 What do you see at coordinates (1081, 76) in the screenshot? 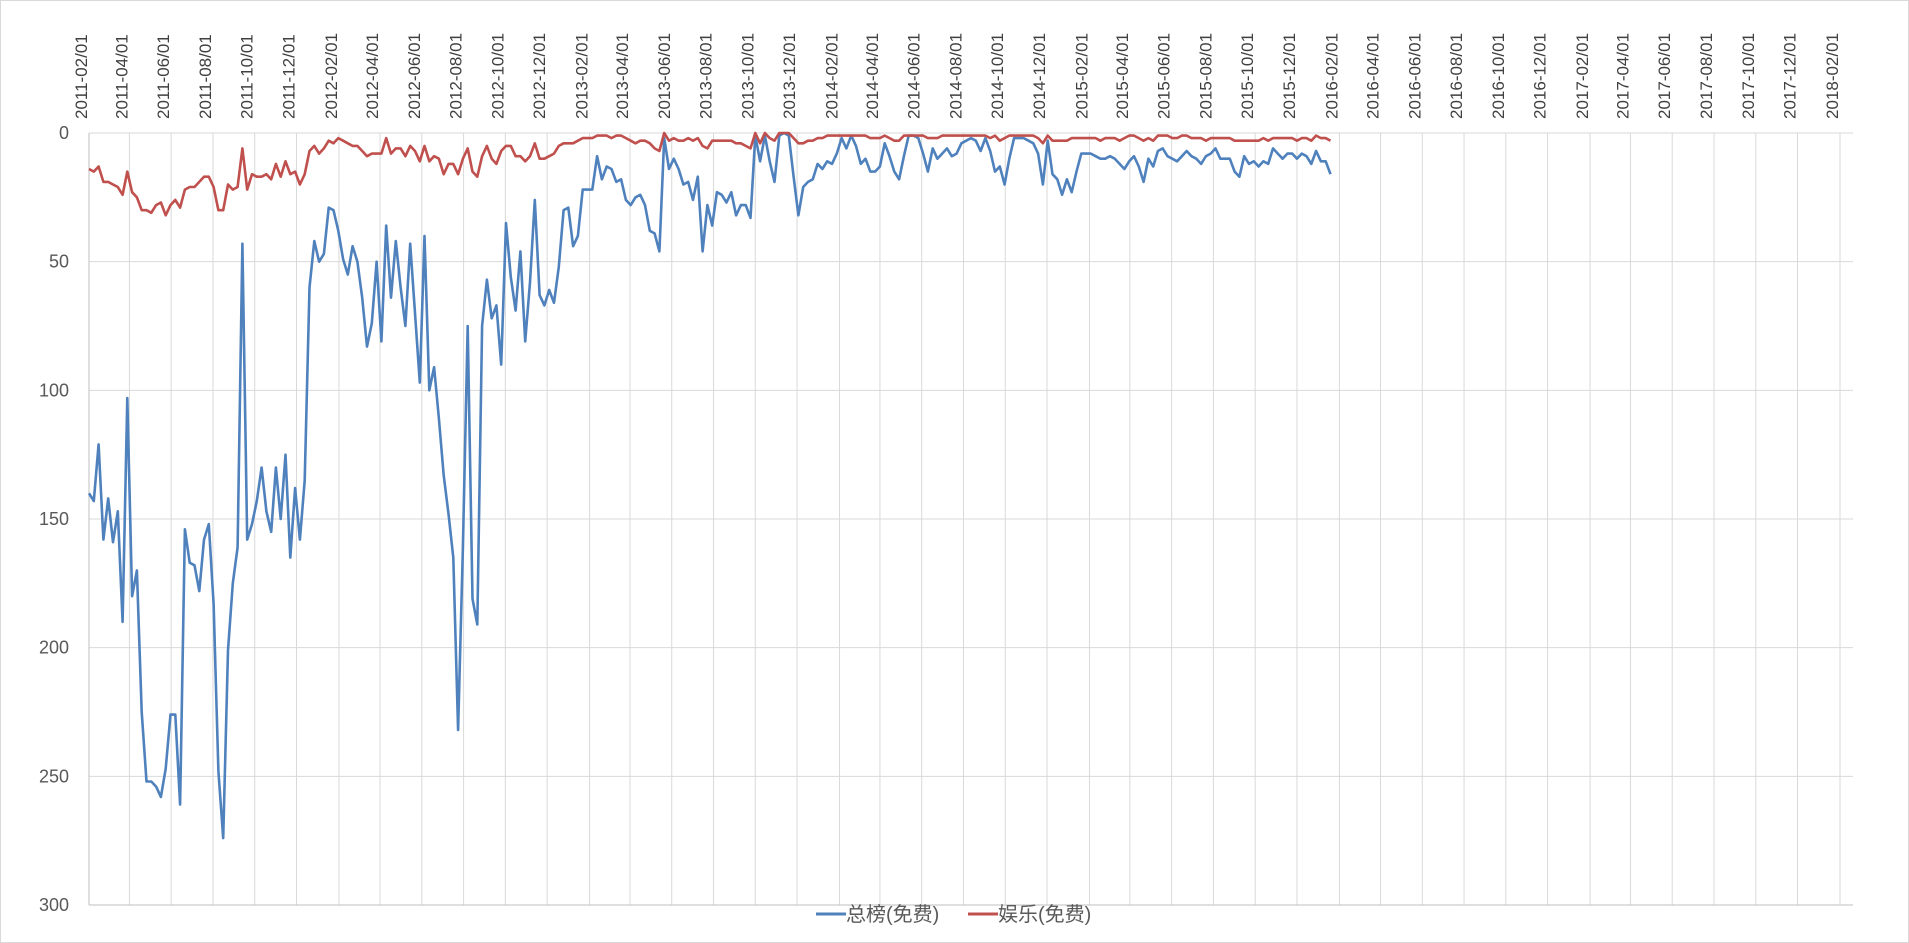
I see `x-tick-label: 2015-02/01` at bounding box center [1081, 76].